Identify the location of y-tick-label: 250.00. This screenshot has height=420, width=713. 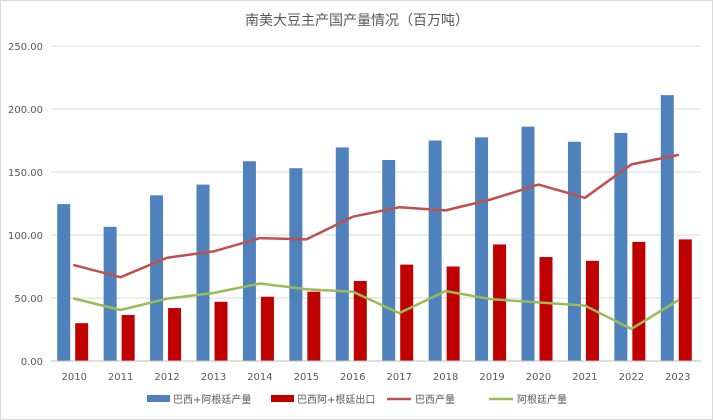
(25, 47).